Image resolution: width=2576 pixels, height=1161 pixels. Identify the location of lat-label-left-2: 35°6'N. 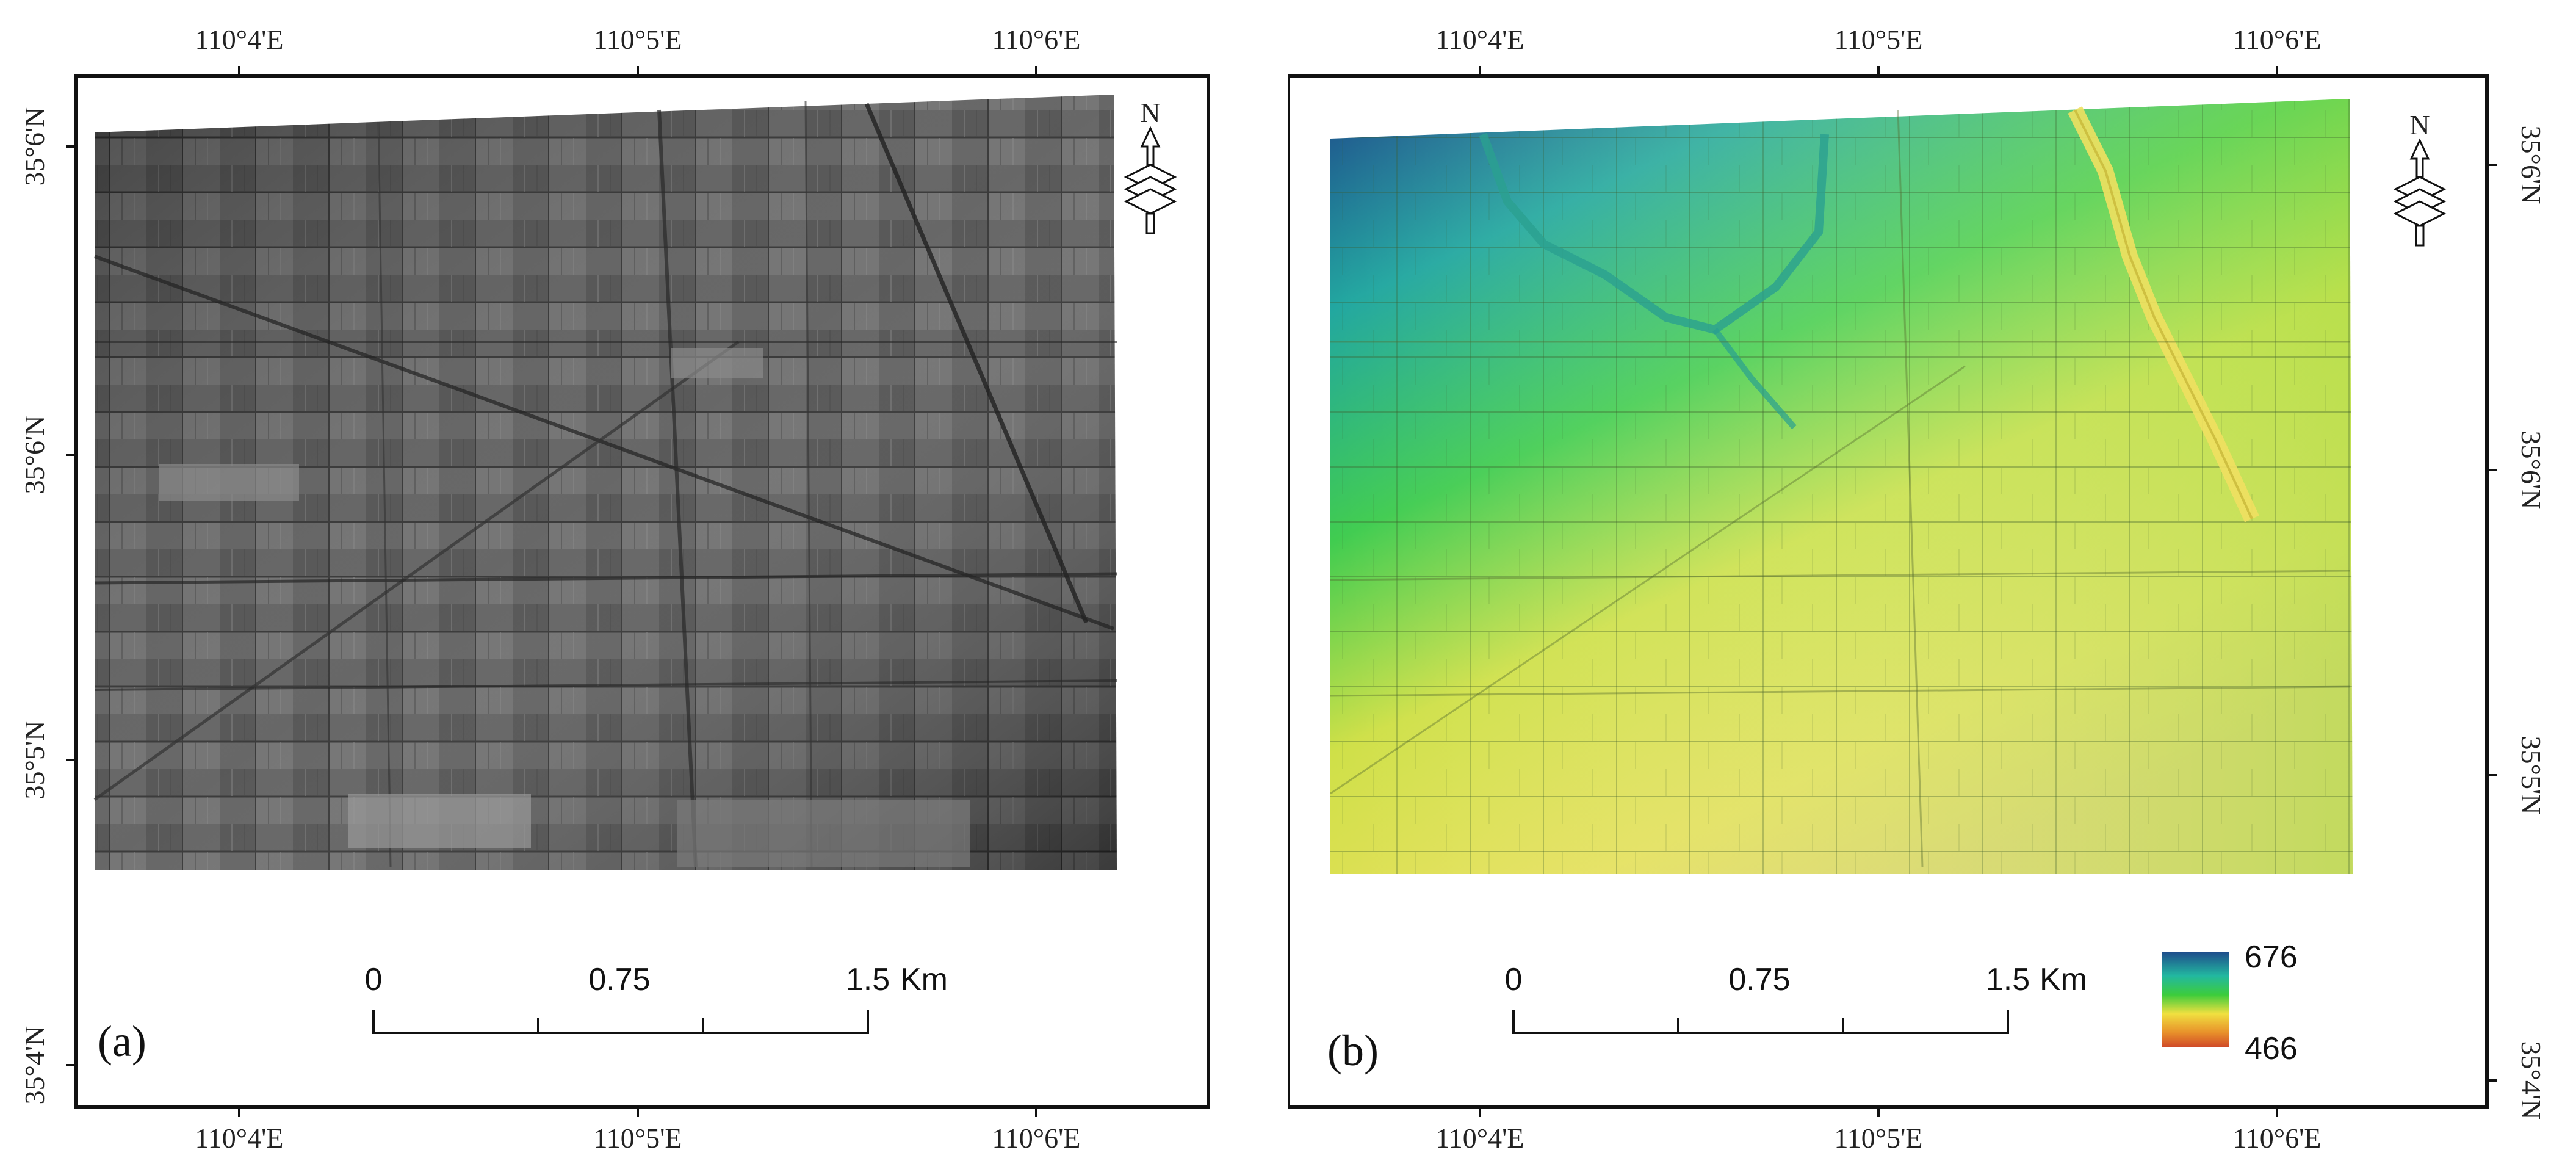
(34, 455).